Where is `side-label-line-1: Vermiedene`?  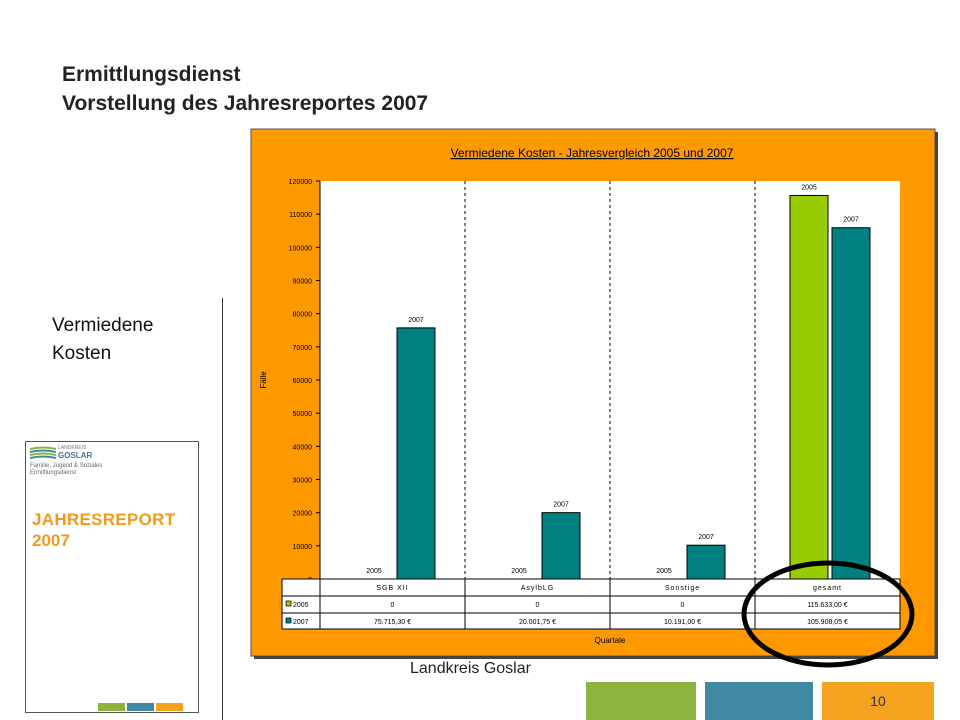 side-label-line-1: Vermiedene is located at coordinates (103, 325).